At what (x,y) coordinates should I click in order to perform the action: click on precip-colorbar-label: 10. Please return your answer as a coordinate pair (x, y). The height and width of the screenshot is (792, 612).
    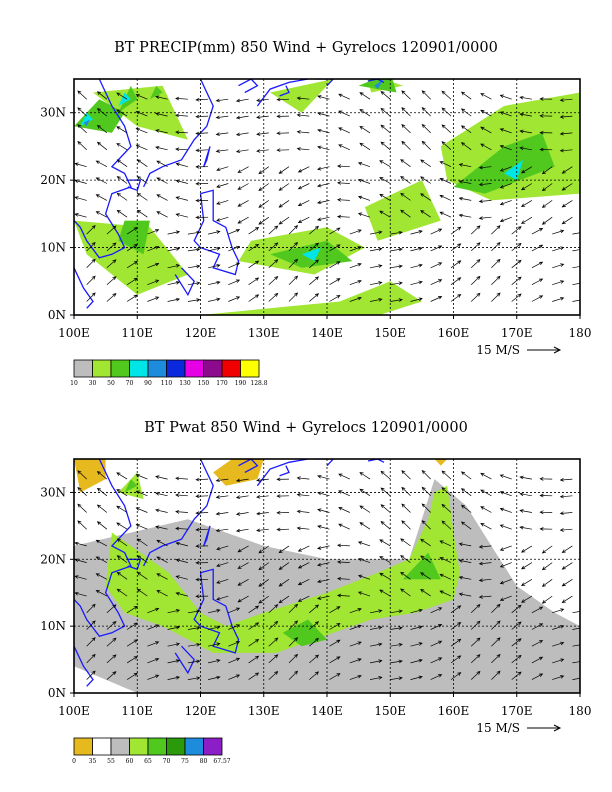
    Looking at the image, I should click on (74, 383).